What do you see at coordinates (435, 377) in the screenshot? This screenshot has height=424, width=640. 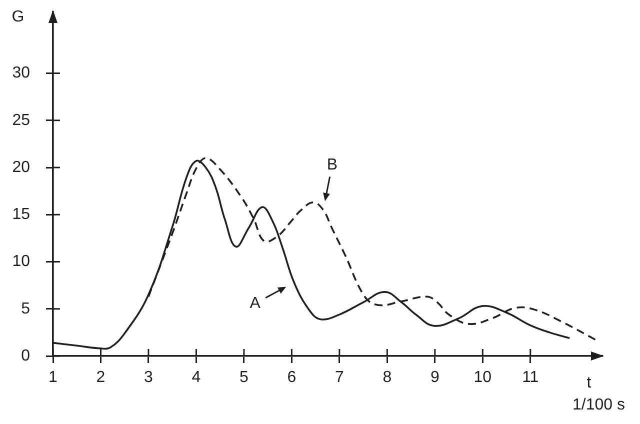 I see `x-tick-label: 9` at bounding box center [435, 377].